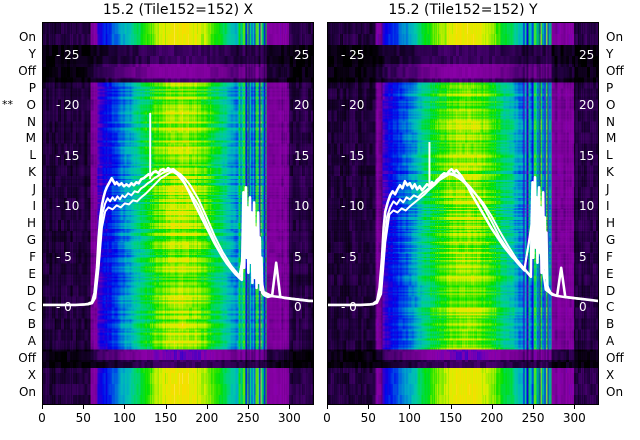 Image resolution: width=640 pixels, height=440 pixels. Describe the element at coordinates (178, 10) in the screenshot. I see `panel-title-x: 15.2 (Tile152=152) X` at that location.